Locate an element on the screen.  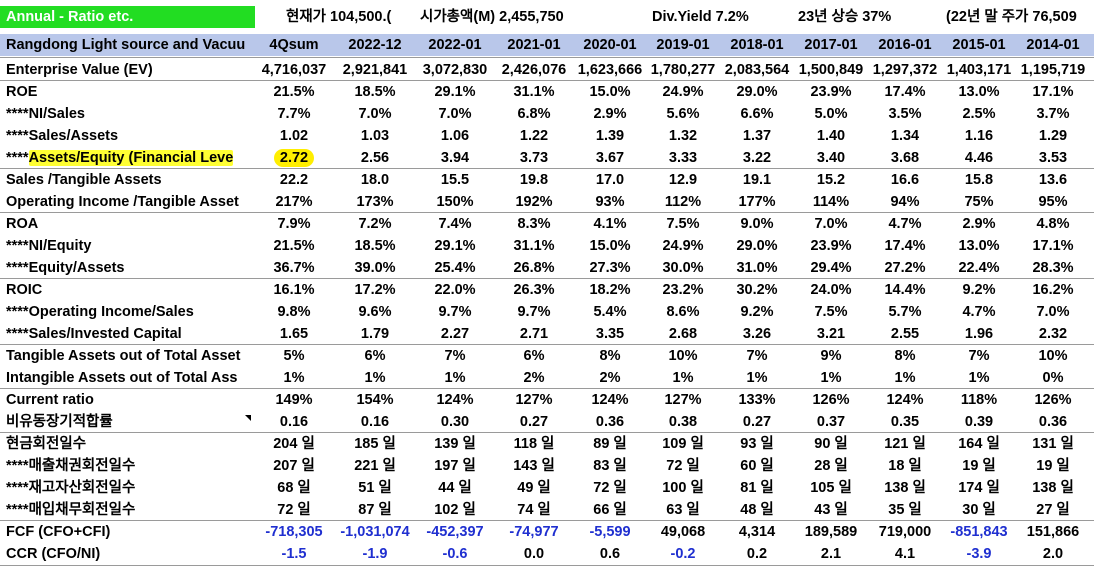
table-cell: 204 일 is located at coordinates (294, 444).